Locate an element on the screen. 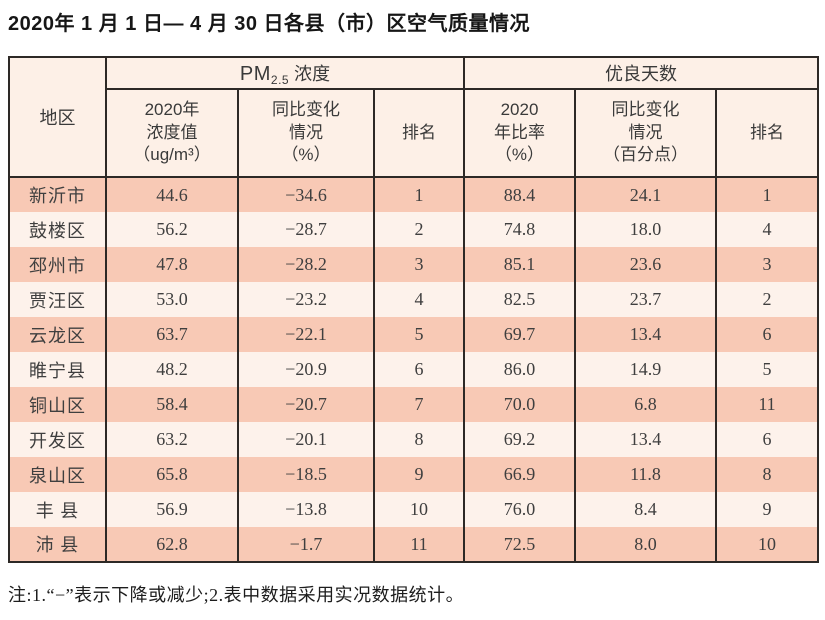 The height and width of the screenshot is (620, 825). pm-rank-cell: 4 is located at coordinates (419, 299).